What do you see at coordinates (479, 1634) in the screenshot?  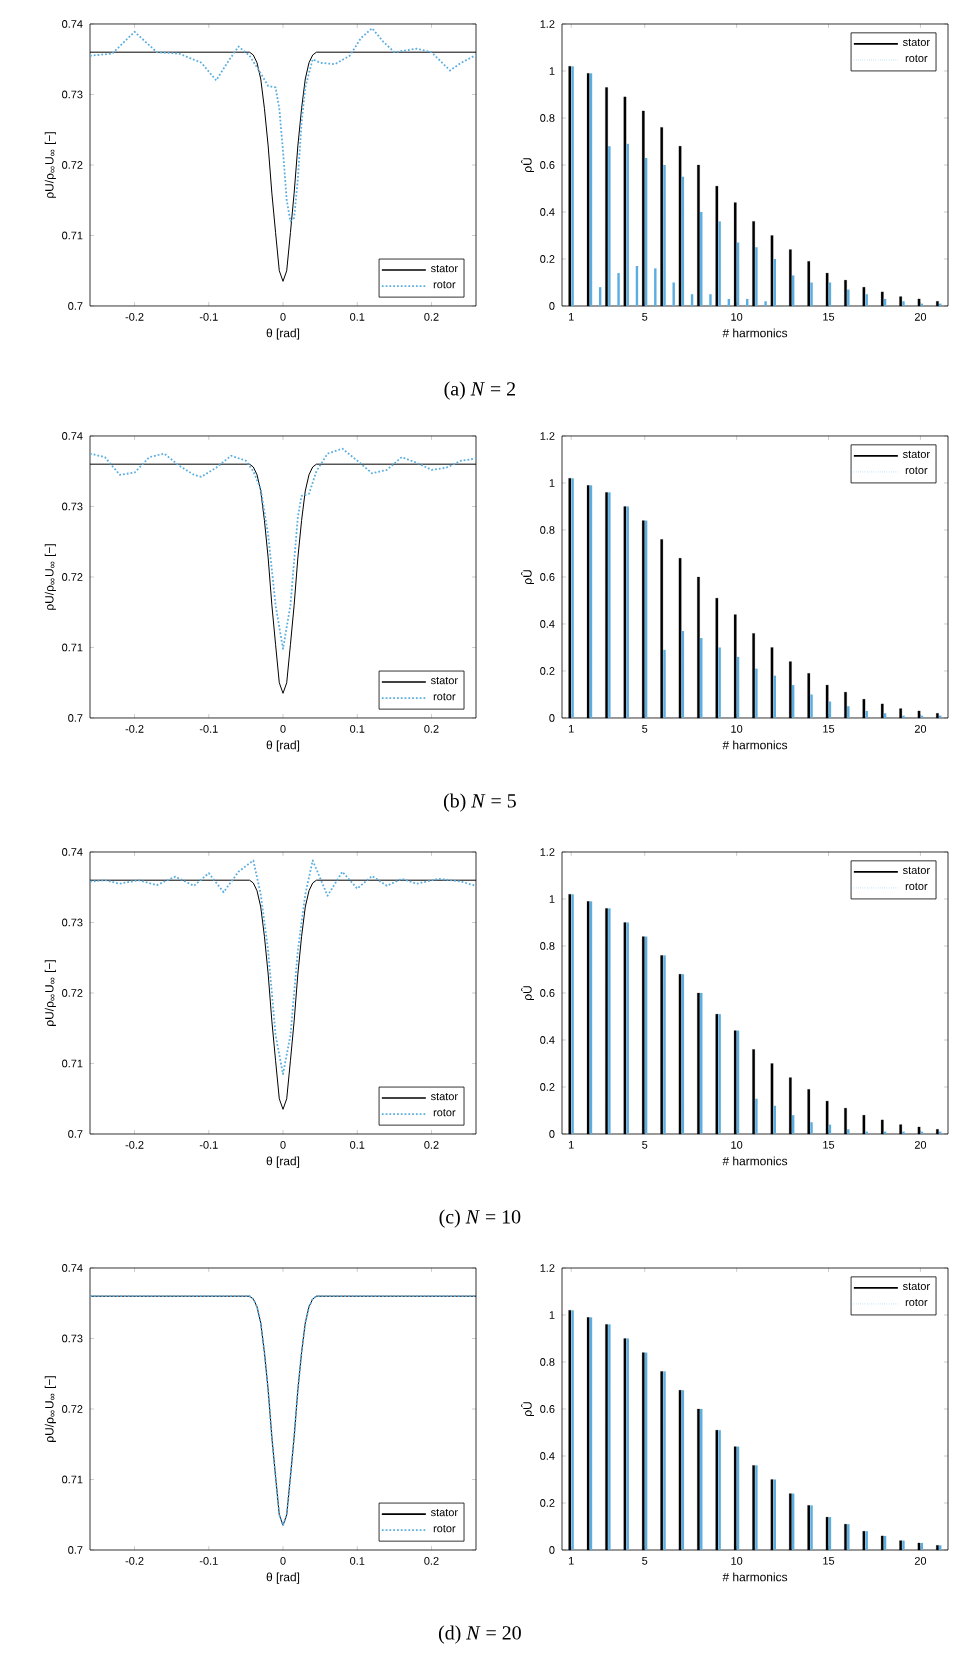 I see `text: (d) N = 20` at bounding box center [479, 1634].